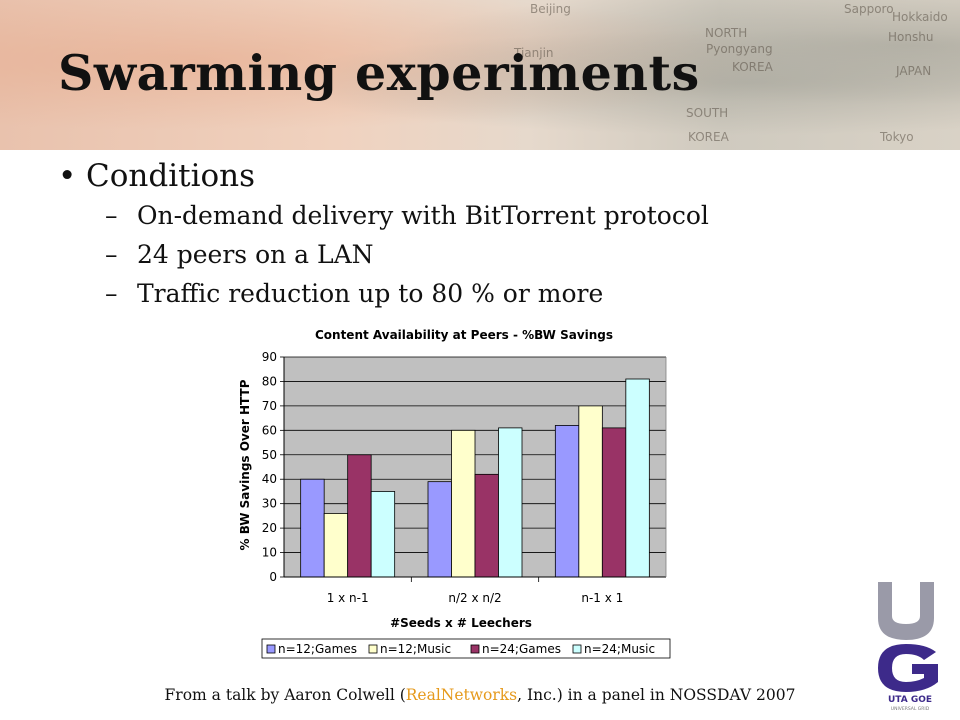 The width and height of the screenshot is (960, 720). I want to click on credit-text-end: , Inc.) in a panel in NOSSDAV 2007, so click(656, 695).